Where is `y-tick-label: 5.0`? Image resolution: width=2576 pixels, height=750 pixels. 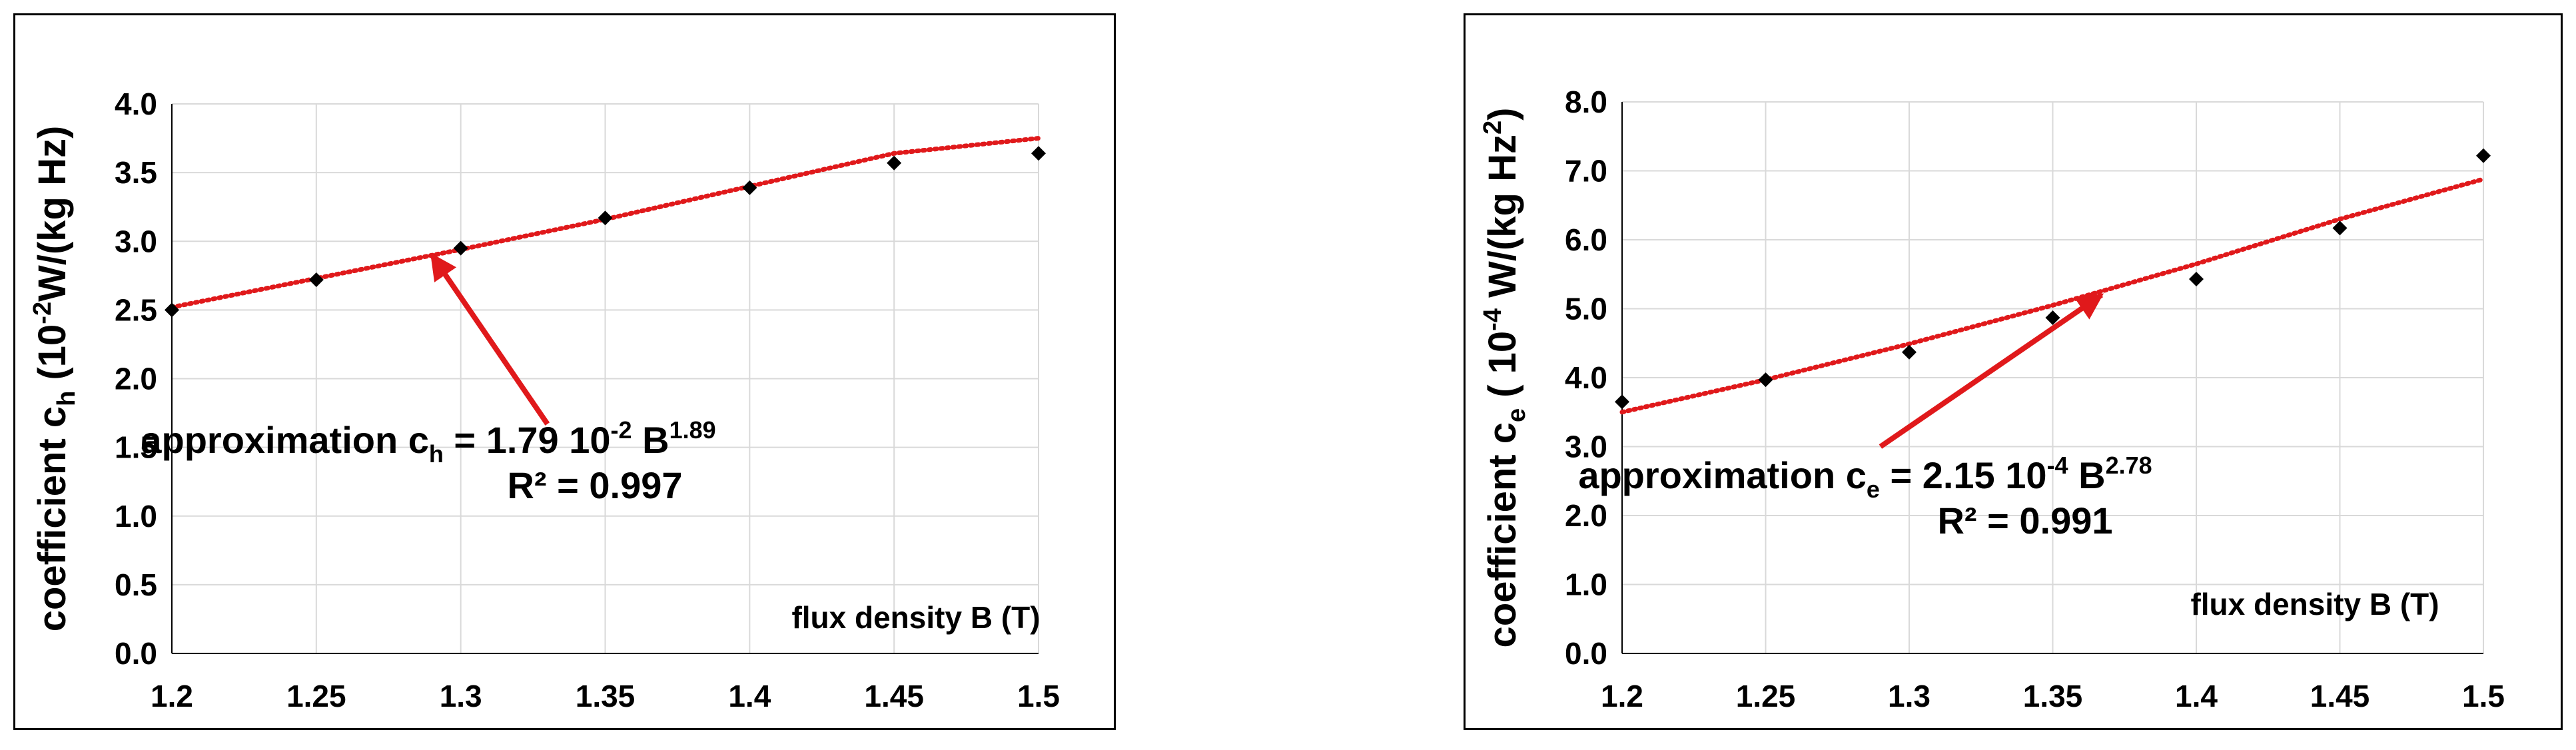
y-tick-label: 5.0 is located at coordinates (1586, 309).